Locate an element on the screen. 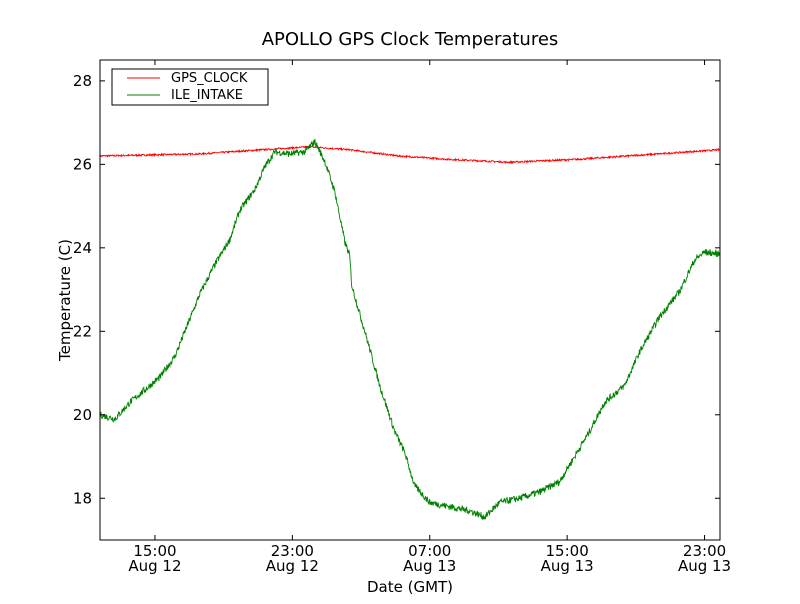 The image size is (800, 604). legend-label-ile-intake: ILE_INTAKE is located at coordinates (207, 95).